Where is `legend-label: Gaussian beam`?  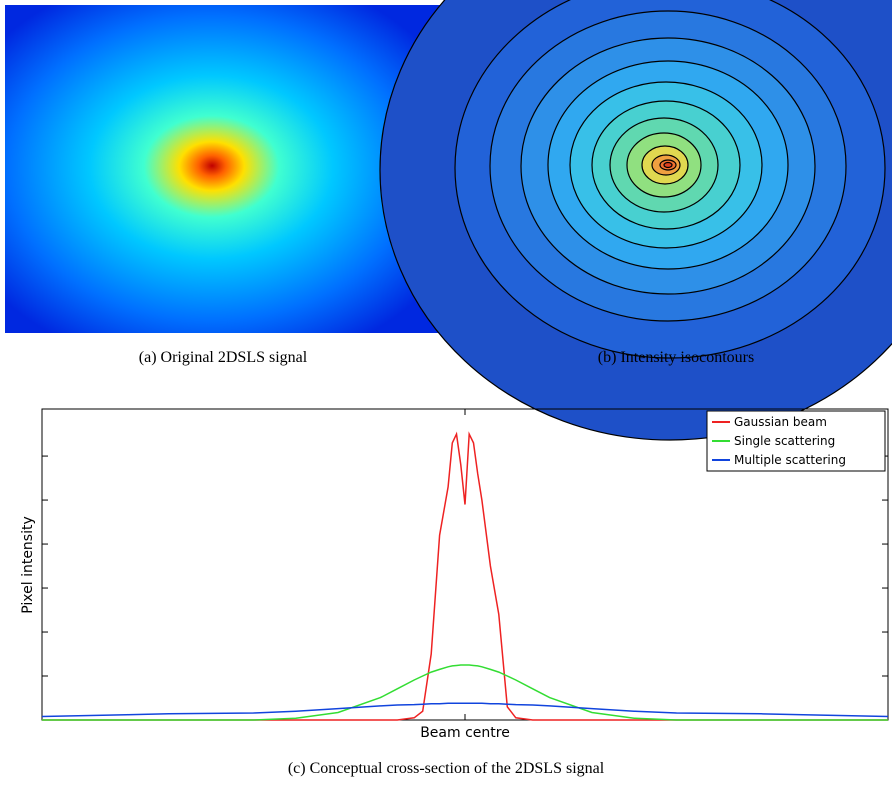
legend-label: Gaussian beam is located at coordinates (780, 422).